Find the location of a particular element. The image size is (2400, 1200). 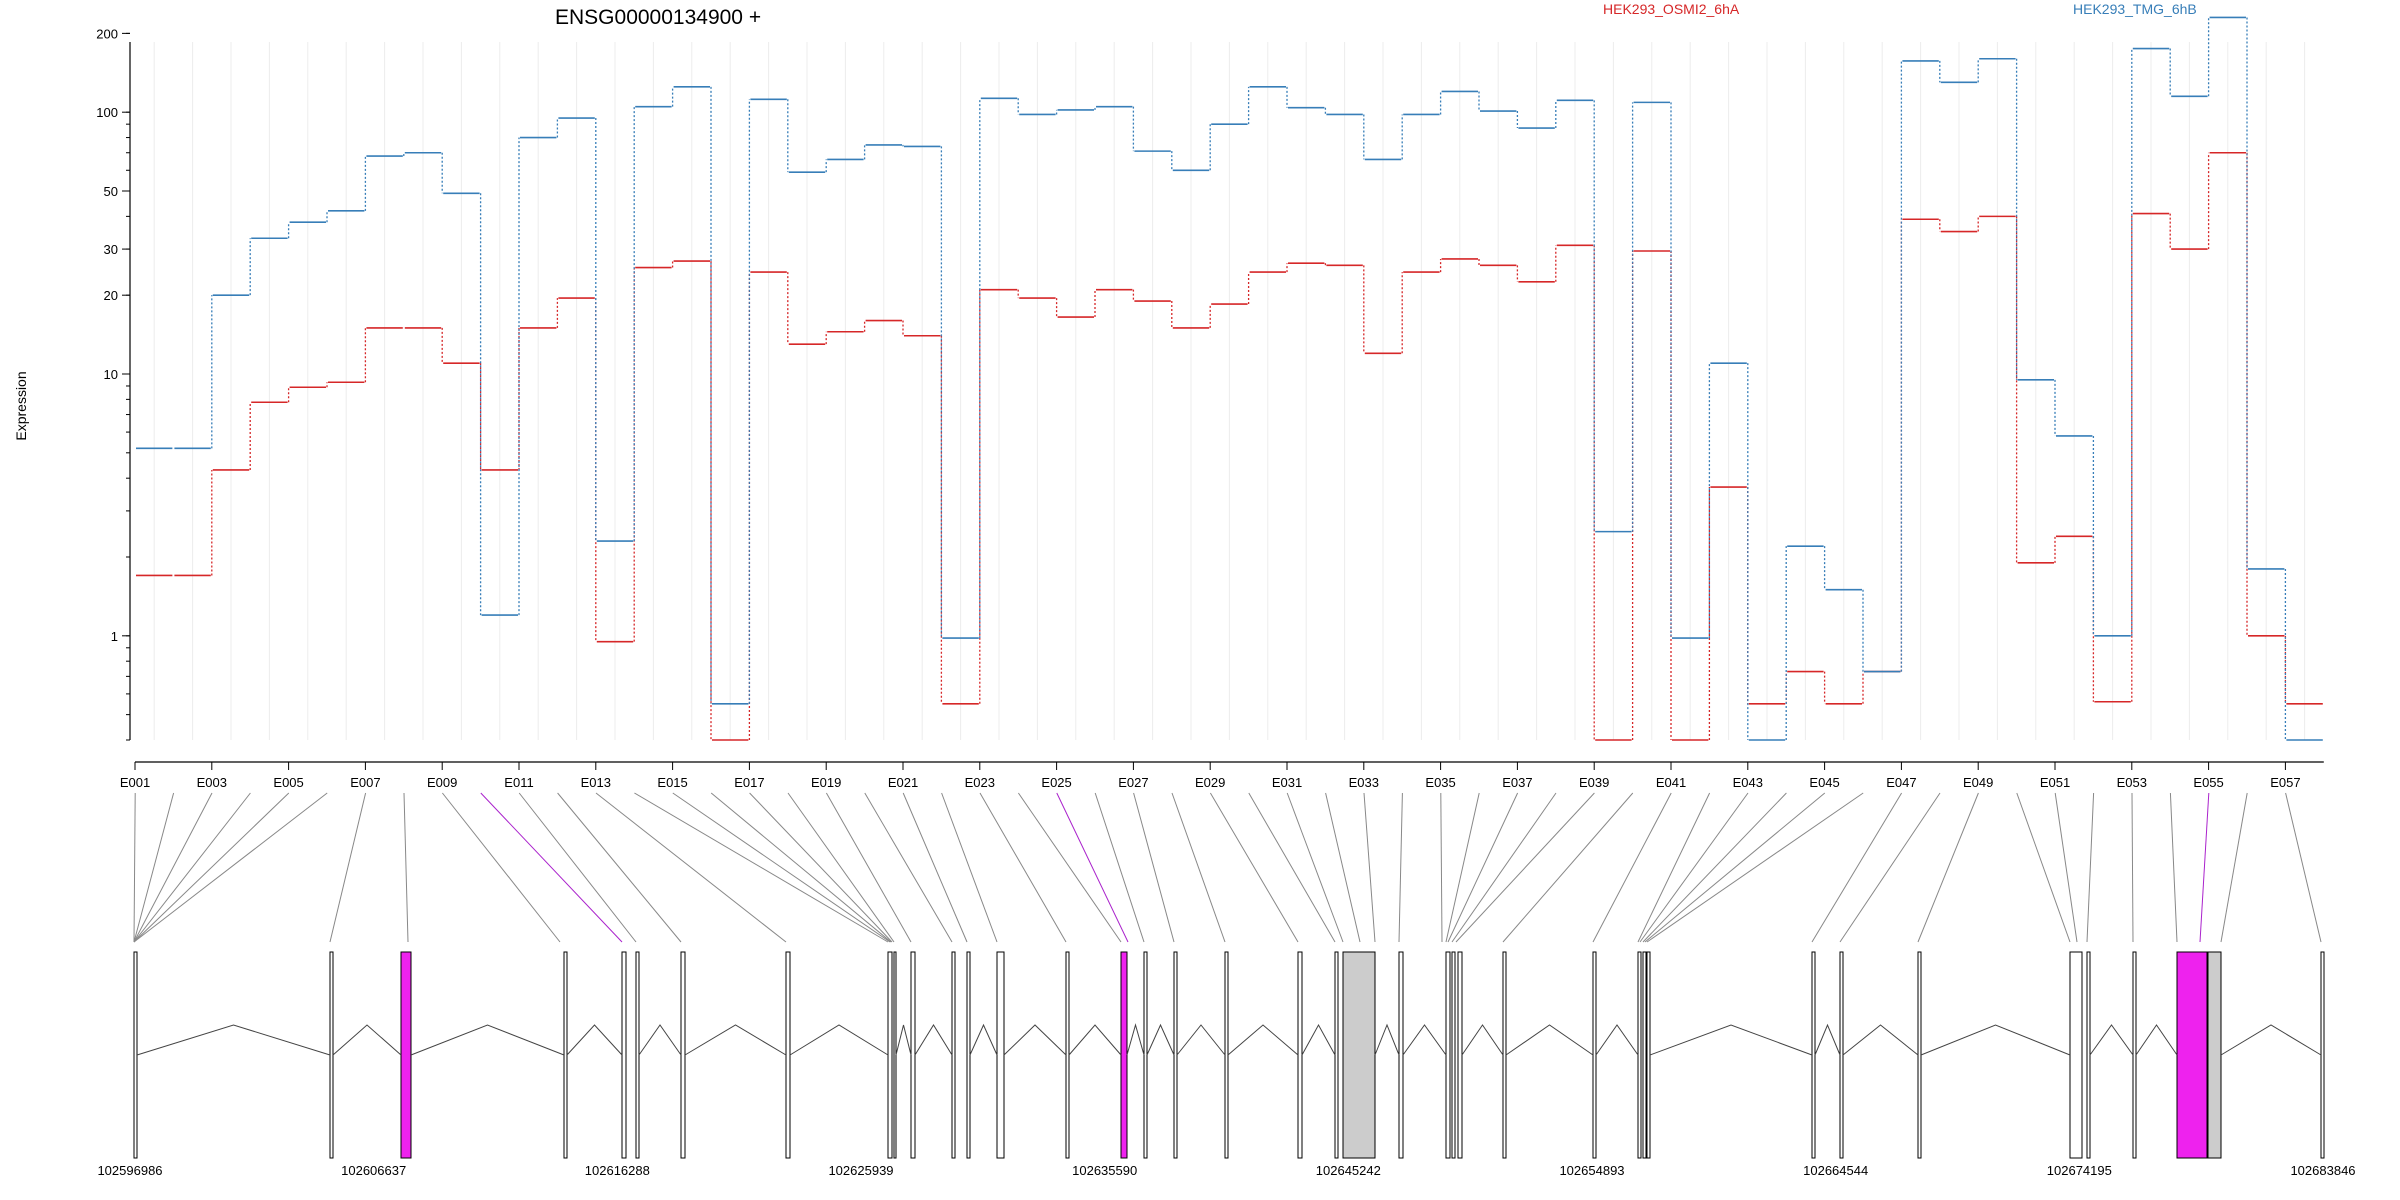

x-tick-label: E039 is located at coordinates (1594, 782).